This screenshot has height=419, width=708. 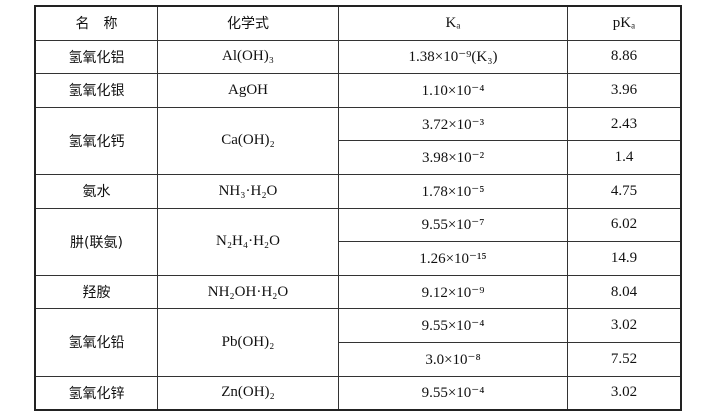 What do you see at coordinates (624, 225) in the screenshot?
I see `pka-cell: 6.02` at bounding box center [624, 225].